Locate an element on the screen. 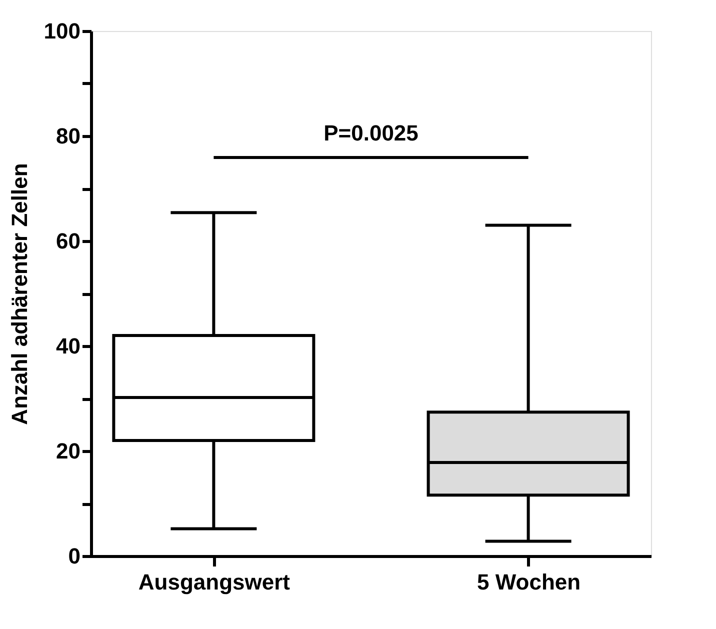 This screenshot has height=629, width=716. y-tick-label: 100 is located at coordinates (62, 31).